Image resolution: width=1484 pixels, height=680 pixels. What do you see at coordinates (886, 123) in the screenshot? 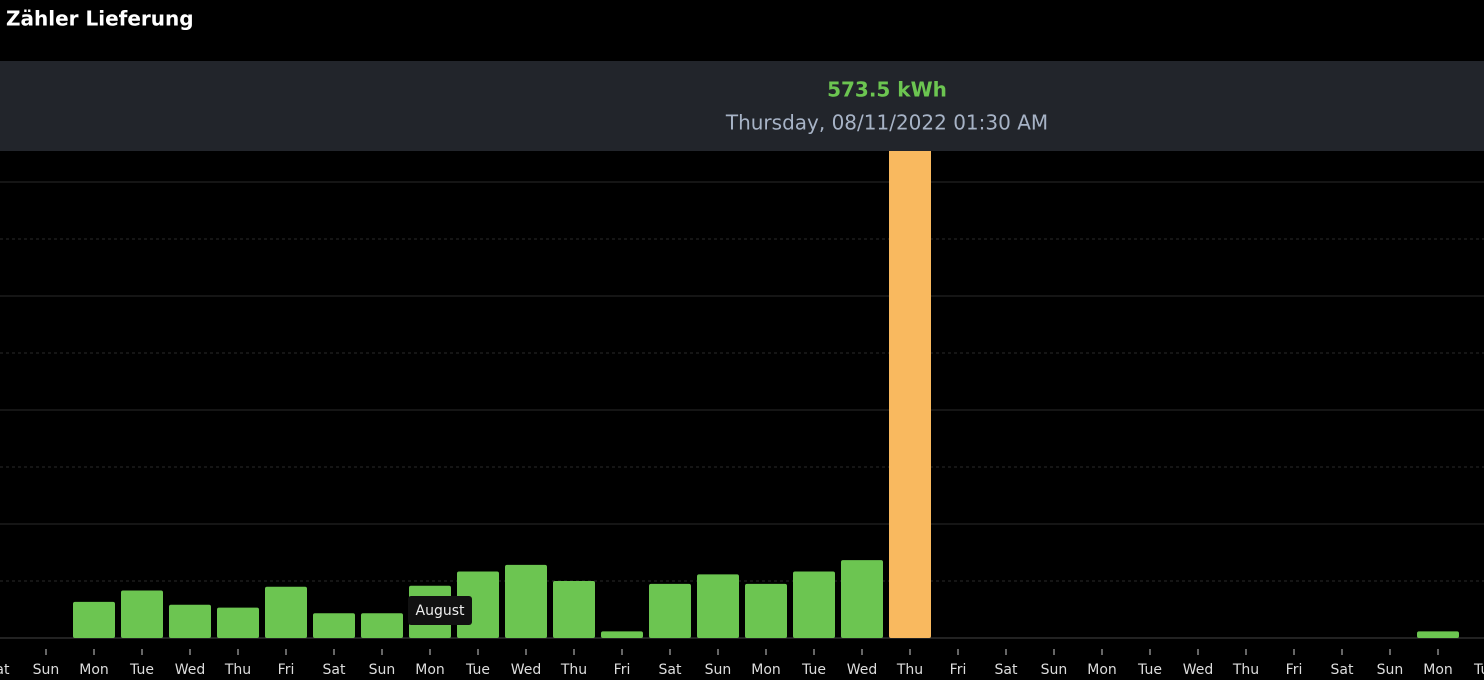
I see `tooltip-date: Thursday, 08/11/2022 01:30 AM` at bounding box center [886, 123].